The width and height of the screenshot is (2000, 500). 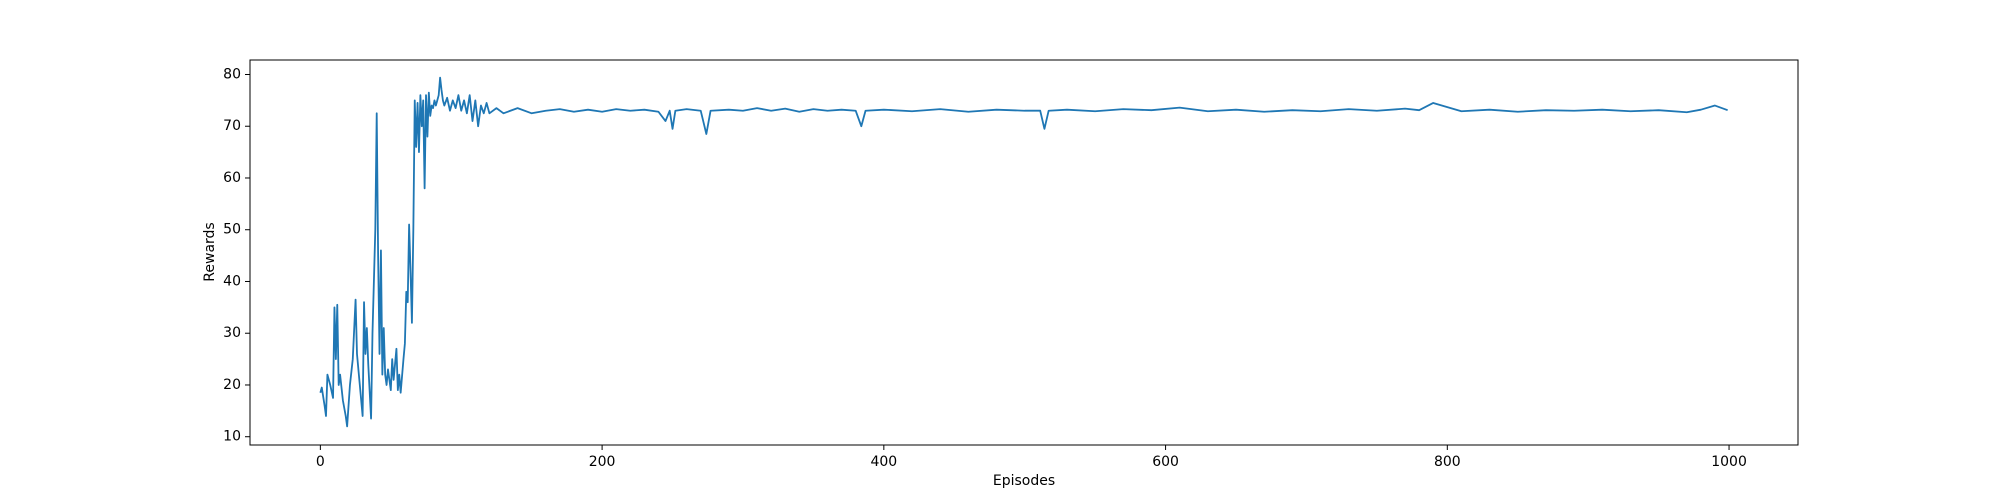 I want to click on y-axis-label: Rewards, so click(x=210, y=251).